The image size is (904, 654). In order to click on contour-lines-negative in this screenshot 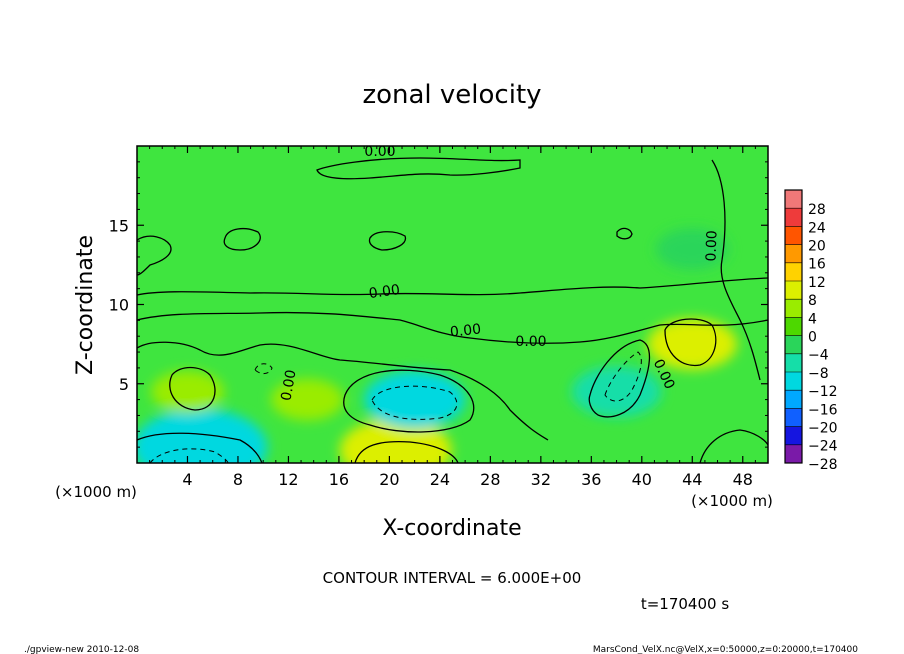, I will do `click(395, 407)`.